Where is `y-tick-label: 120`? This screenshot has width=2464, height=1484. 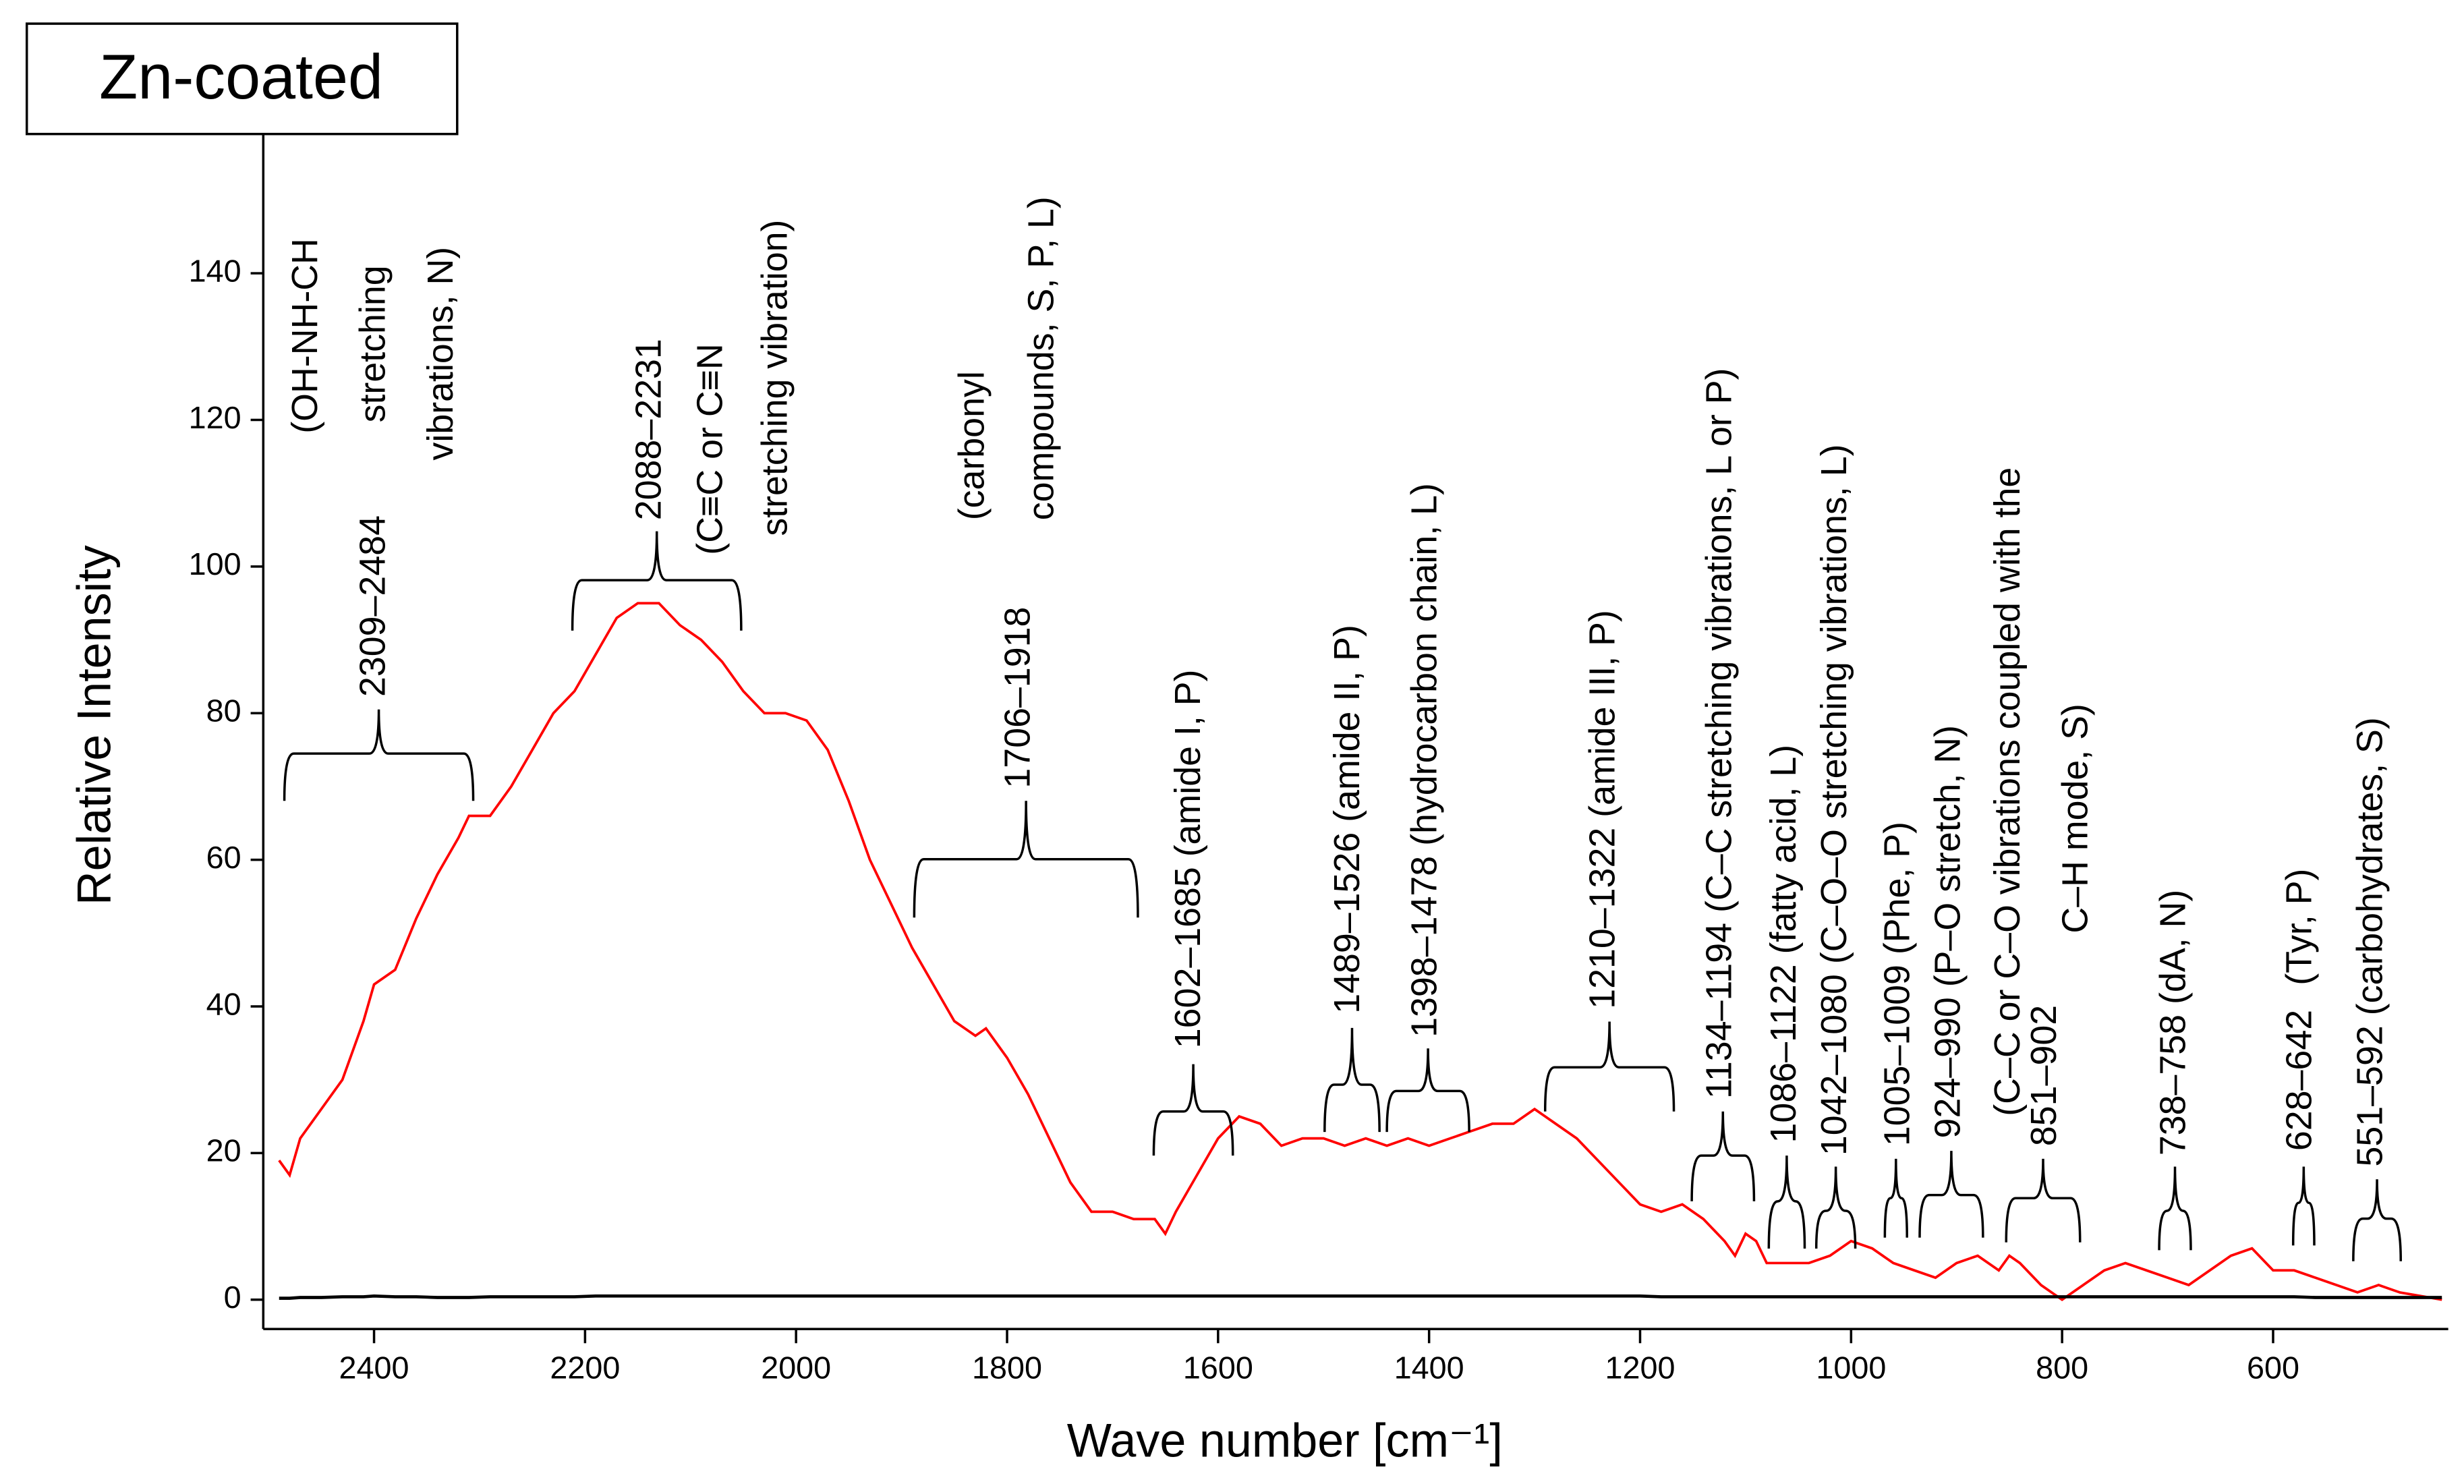 y-tick-label: 120 is located at coordinates (215, 417).